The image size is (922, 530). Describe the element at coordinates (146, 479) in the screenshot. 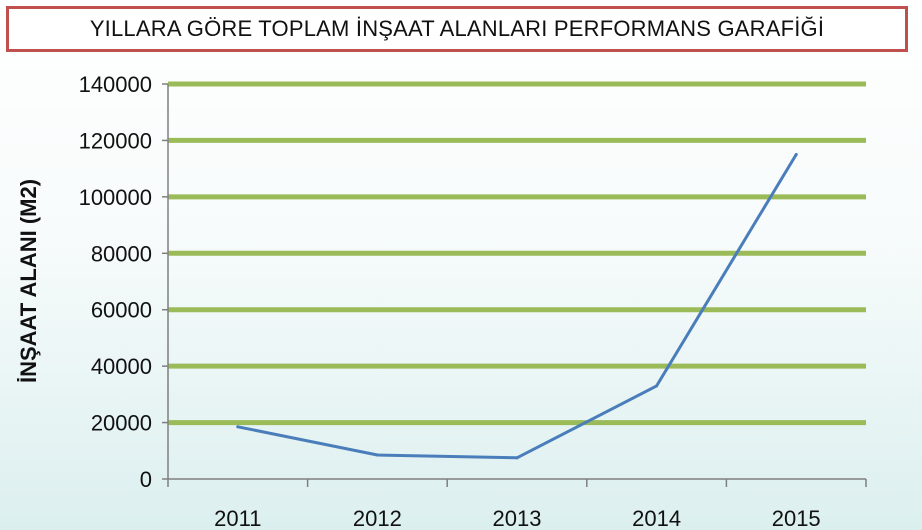

I see `y-tick-label: 0` at that location.